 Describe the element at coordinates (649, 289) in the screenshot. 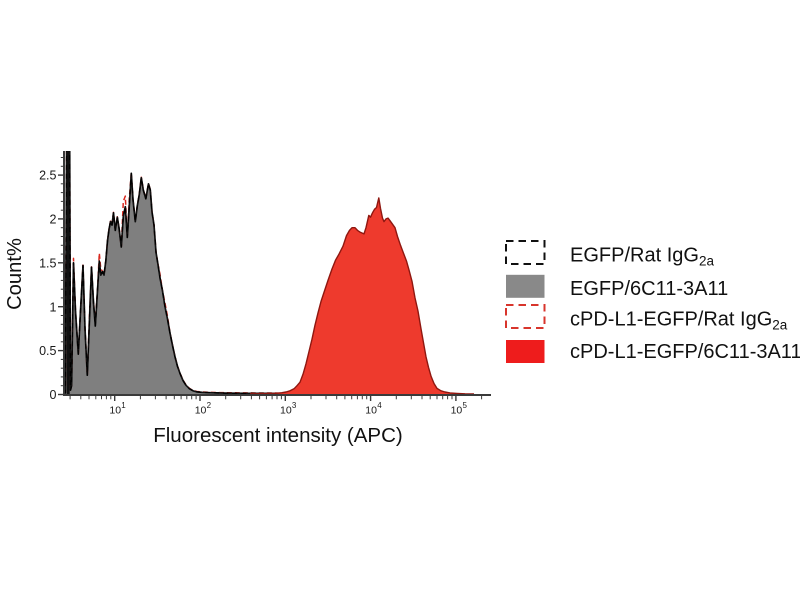

I see `svg-text: EGFP/6C11-3A11` at that location.